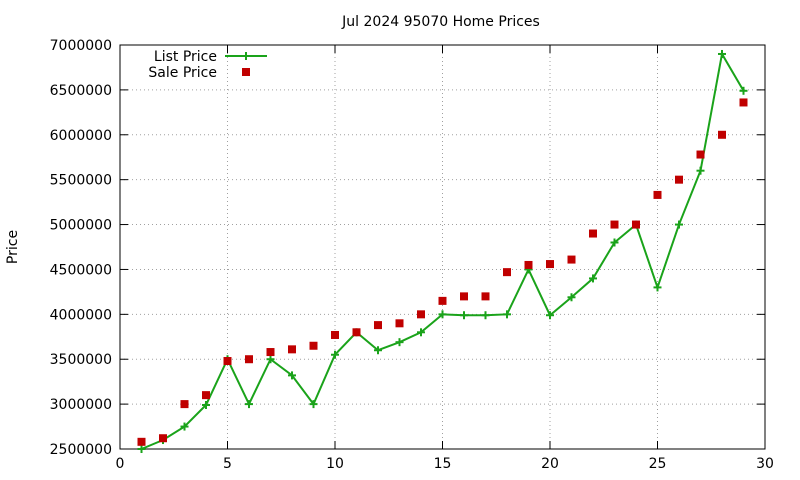 The width and height of the screenshot is (800, 480). I want to click on x-tick-label: 15, so click(443, 464).